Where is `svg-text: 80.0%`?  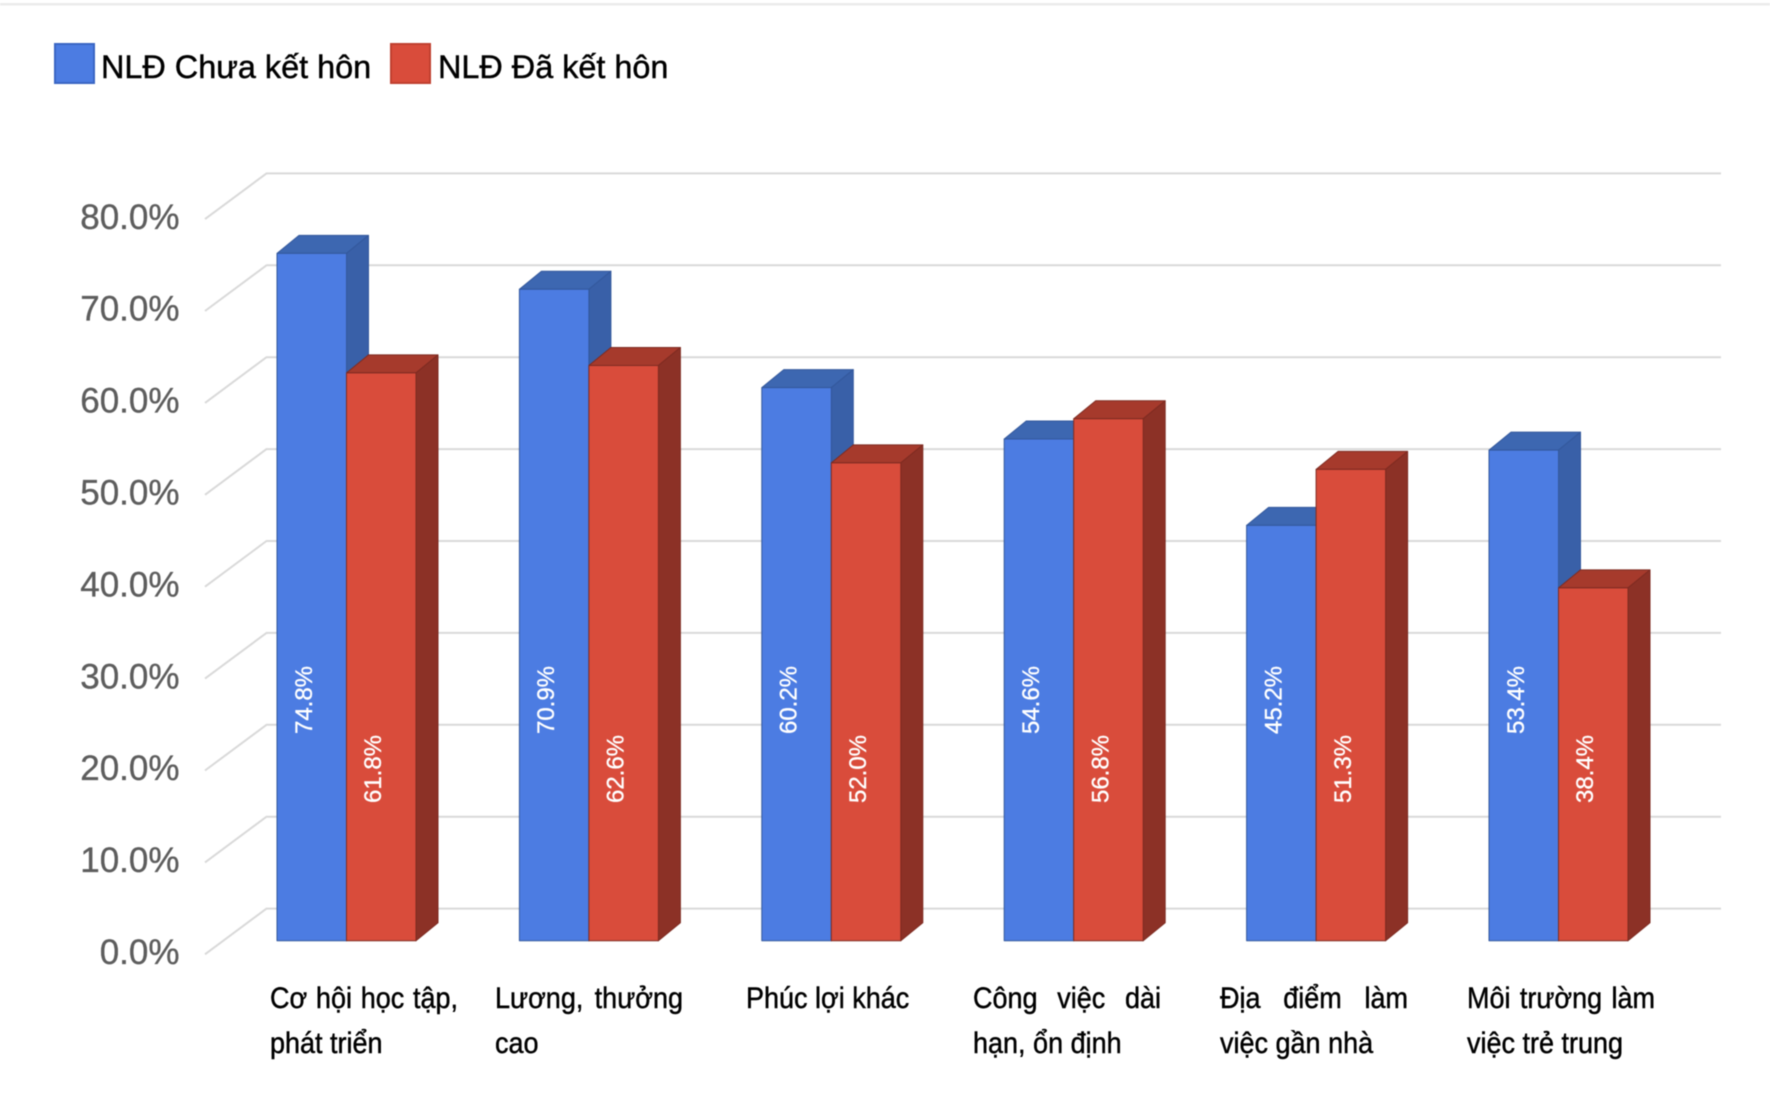
svg-text: 80.0% is located at coordinates (129, 217).